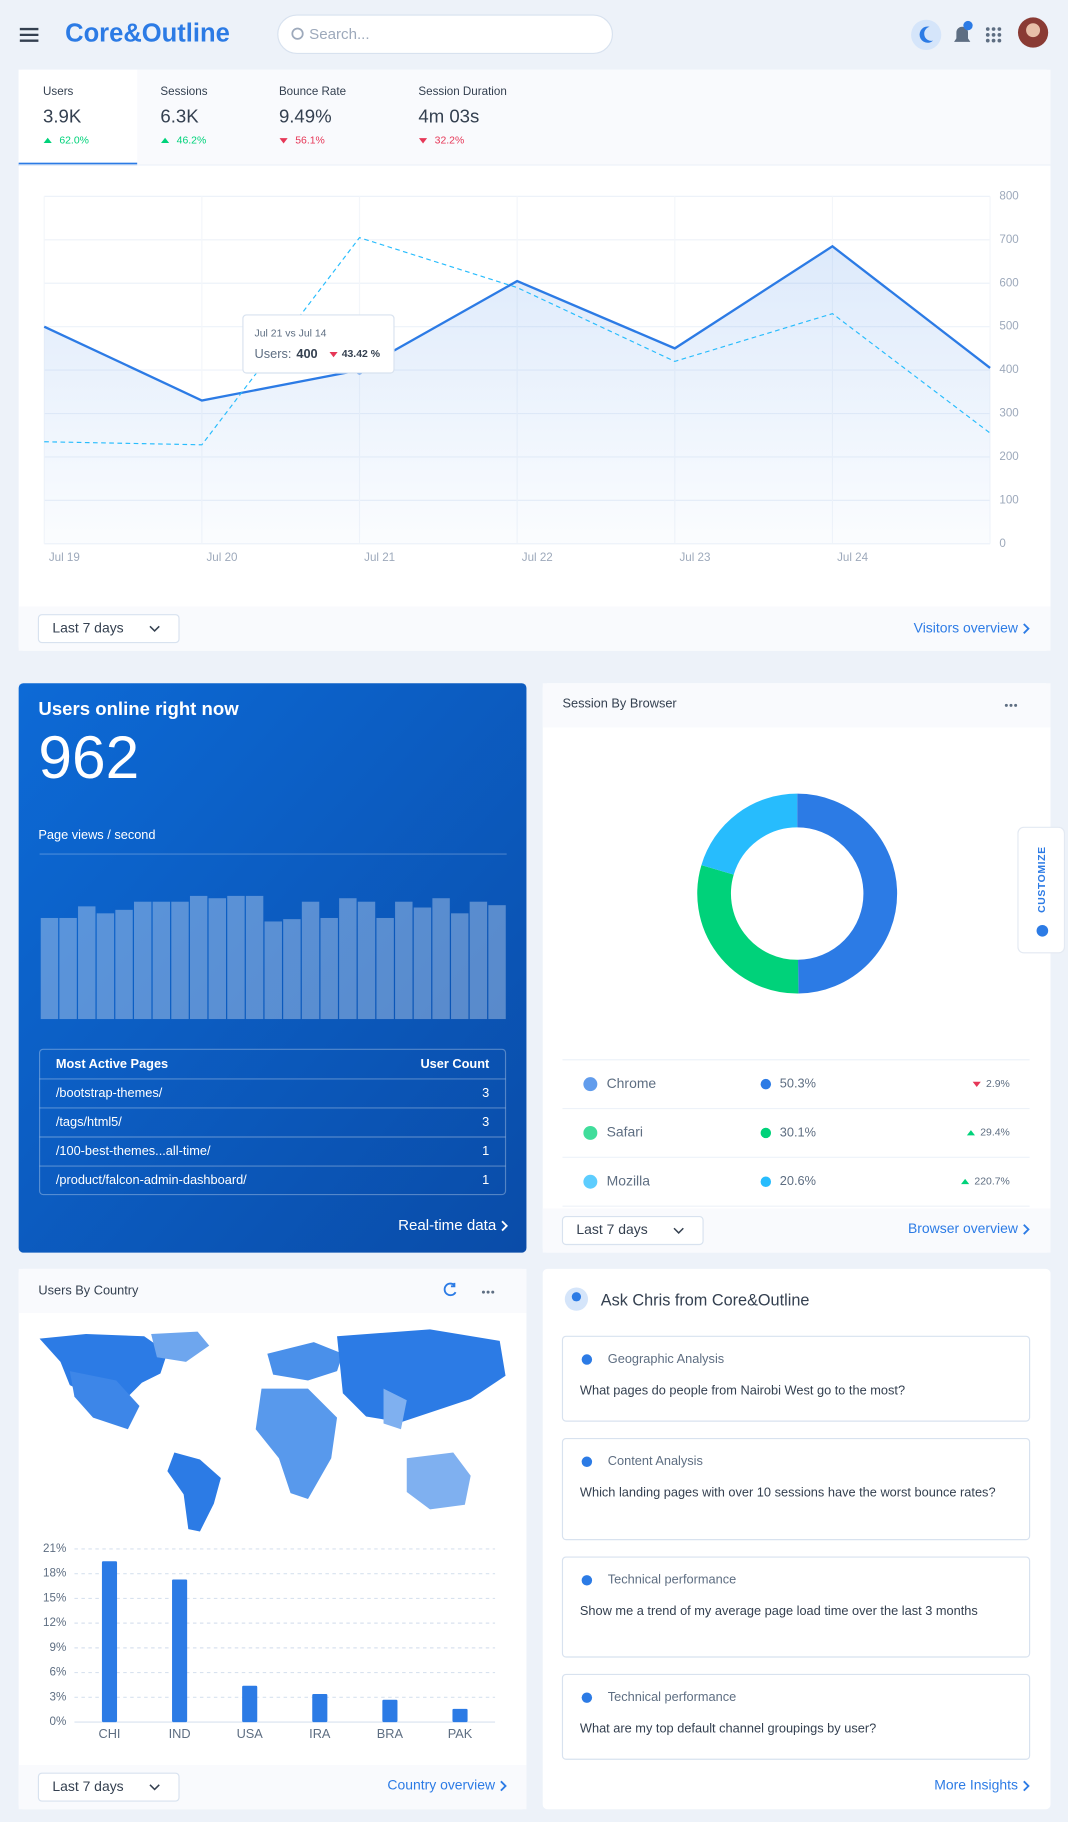 The width and height of the screenshot is (1068, 1822). What do you see at coordinates (798, 1083) in the screenshot?
I see `browser-share: 50.3%` at bounding box center [798, 1083].